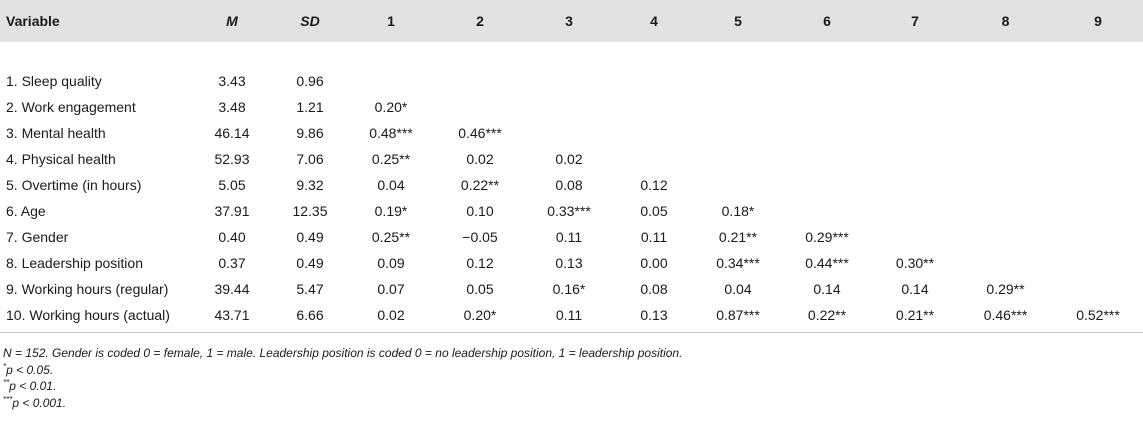 The height and width of the screenshot is (421, 1143). Describe the element at coordinates (39, 402) in the screenshot. I see `note-p001-text: p < 0.001.` at that location.